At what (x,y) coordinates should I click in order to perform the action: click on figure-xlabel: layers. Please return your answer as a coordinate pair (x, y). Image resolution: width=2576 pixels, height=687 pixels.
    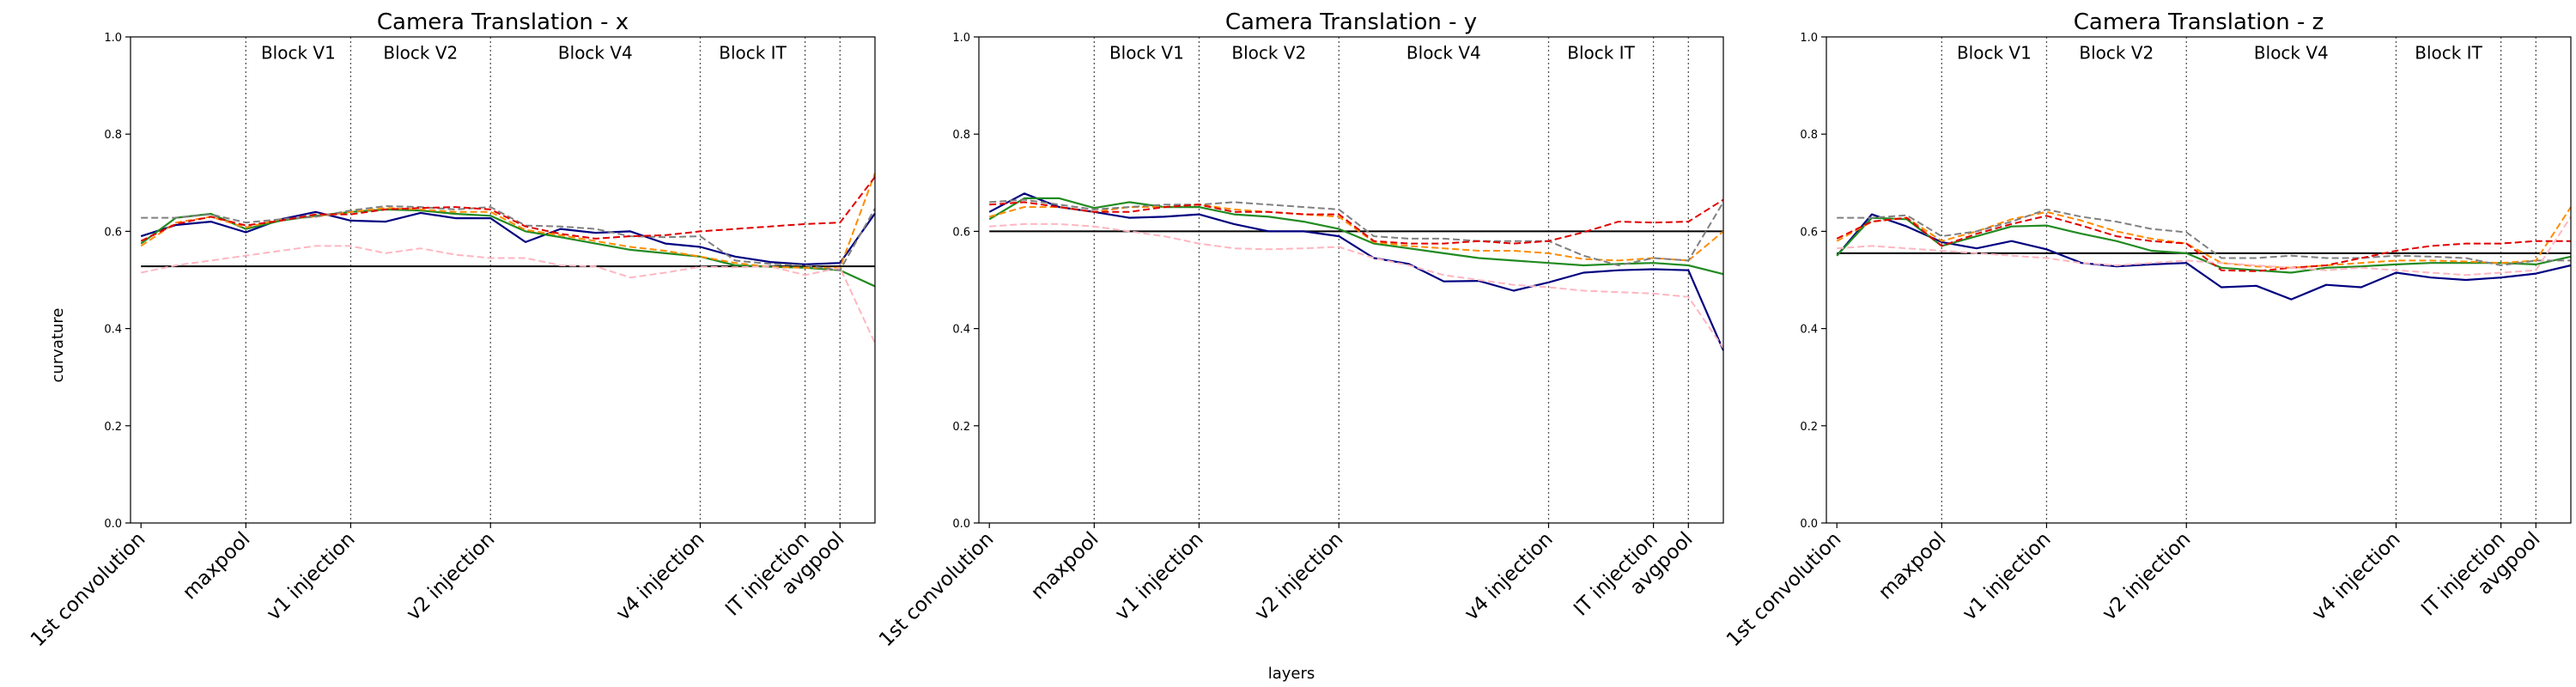
    Looking at the image, I should click on (1291, 674).